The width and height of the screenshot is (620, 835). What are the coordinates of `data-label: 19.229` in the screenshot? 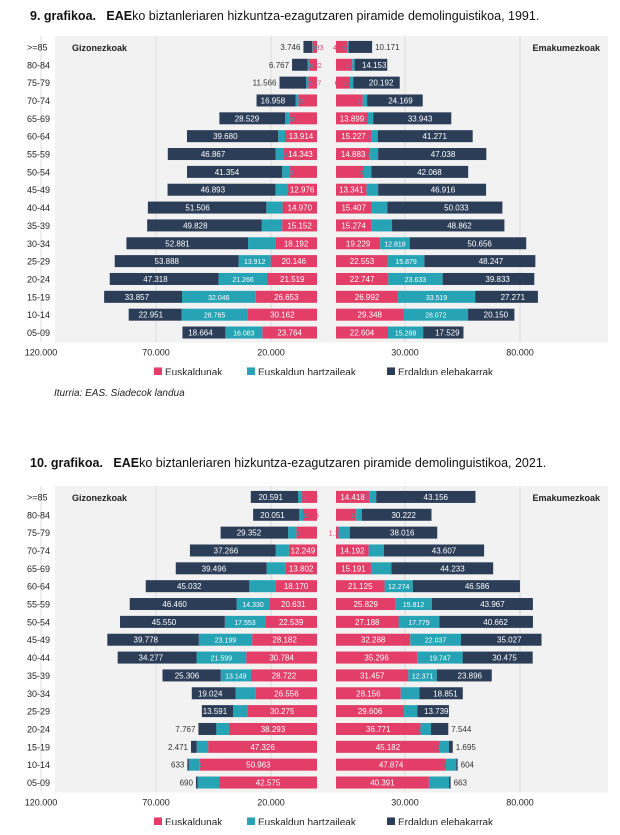 It's located at (358, 243).